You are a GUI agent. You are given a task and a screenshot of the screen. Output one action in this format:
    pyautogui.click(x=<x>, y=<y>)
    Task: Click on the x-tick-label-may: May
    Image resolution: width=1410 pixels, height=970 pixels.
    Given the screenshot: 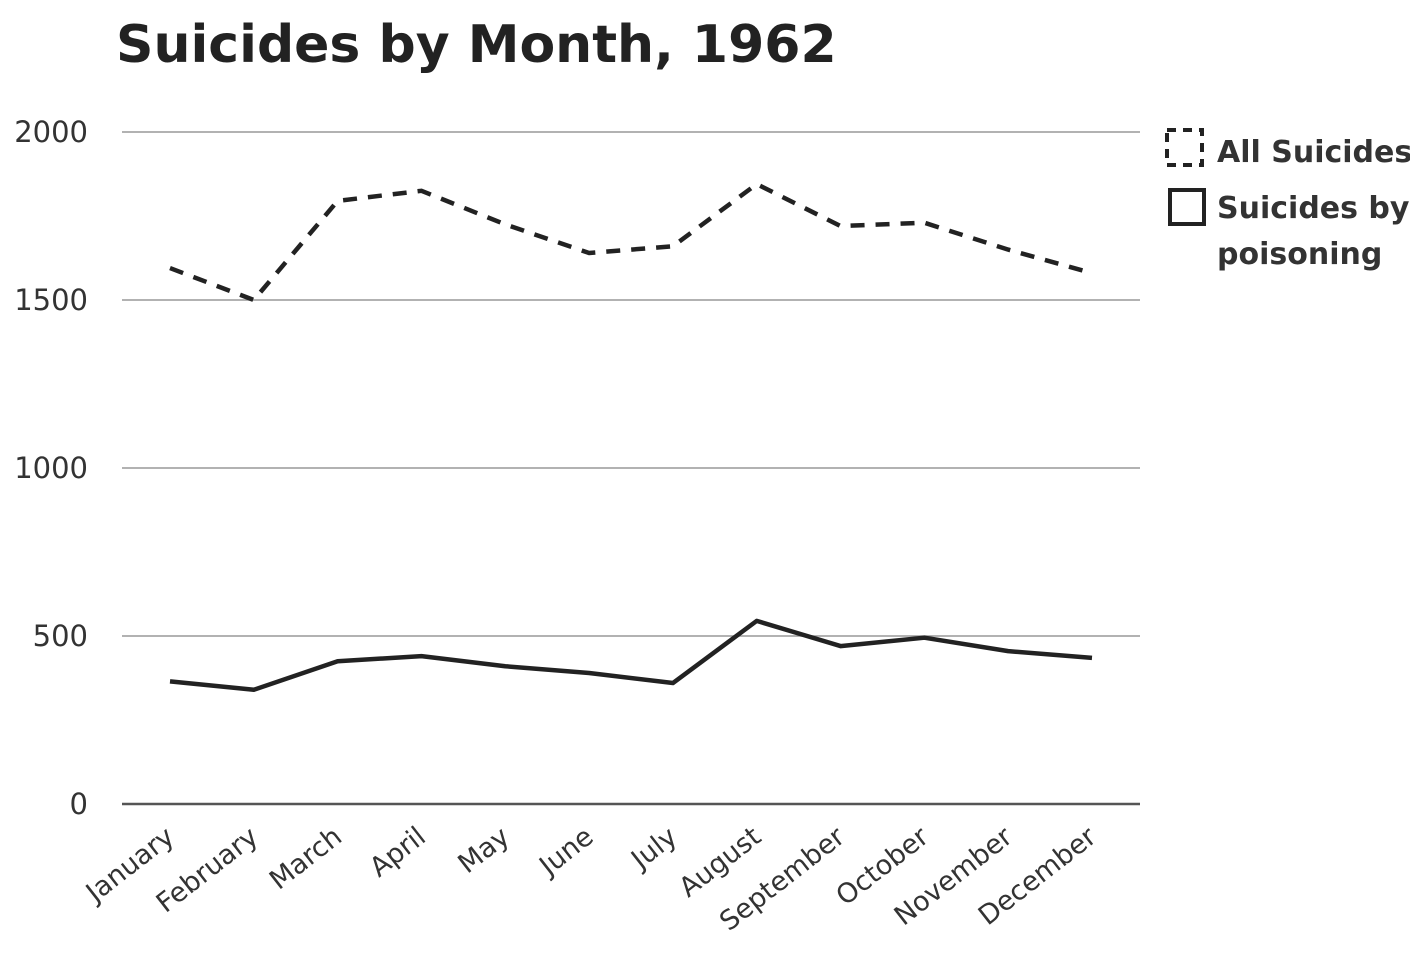 What is the action you would take?
    pyautogui.click(x=484, y=850)
    